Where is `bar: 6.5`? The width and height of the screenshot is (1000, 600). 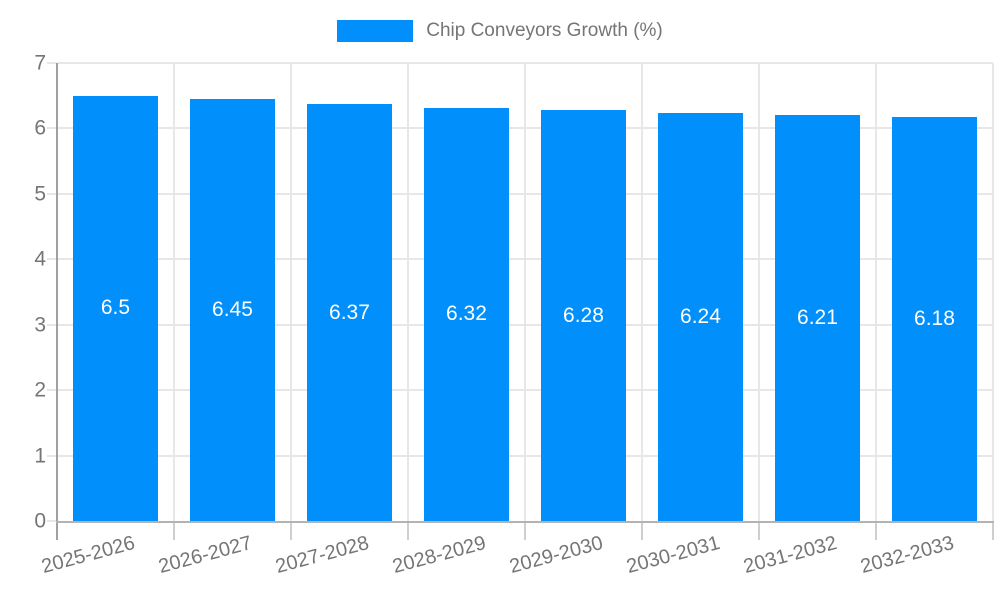 bar: 6.5 is located at coordinates (115, 308).